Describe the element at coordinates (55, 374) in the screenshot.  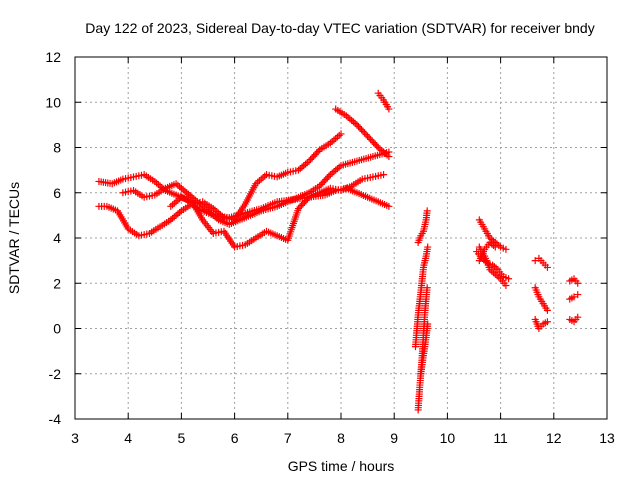
I see `y-tick-label: -2` at that location.